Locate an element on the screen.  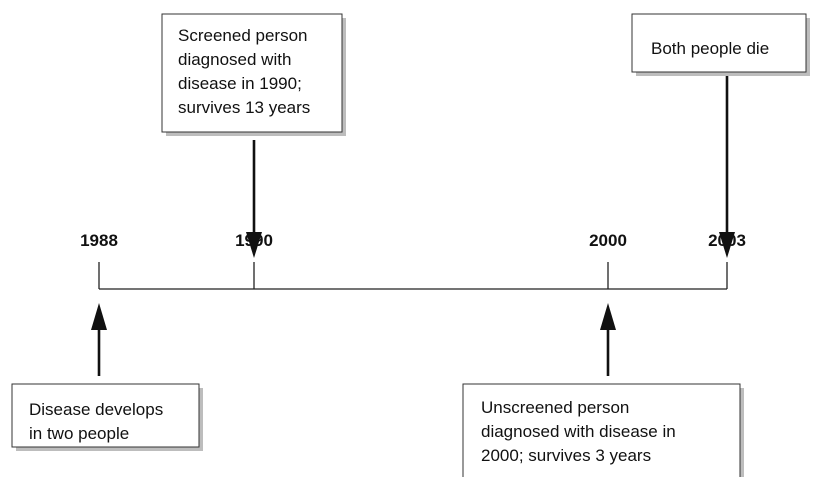
box: Both people die is located at coordinates (720, 44).